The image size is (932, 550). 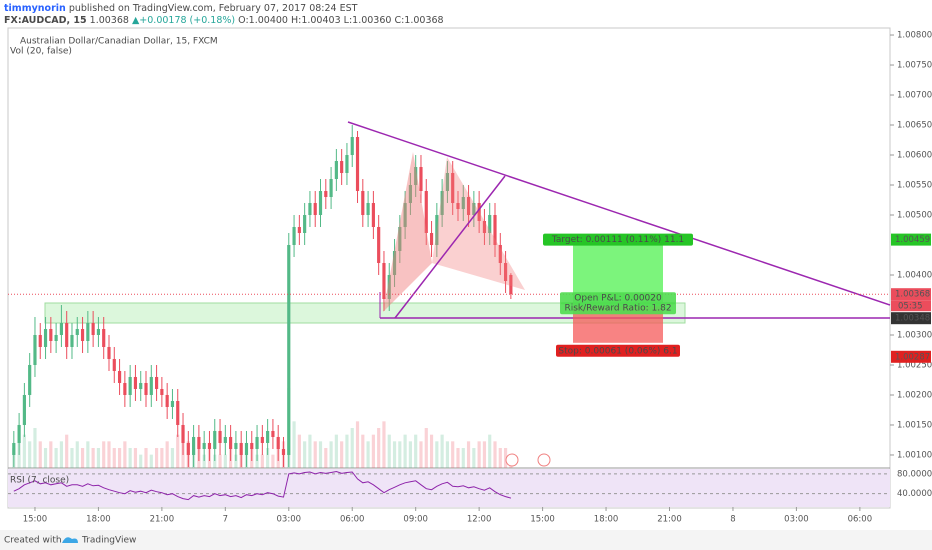 I want to click on countdown-bg, so click(x=911, y=306).